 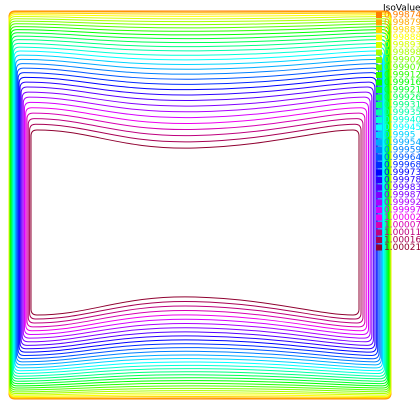 What do you see at coordinates (402, 181) in the screenshot?
I see `legend-label: 0.999784` at bounding box center [402, 181].